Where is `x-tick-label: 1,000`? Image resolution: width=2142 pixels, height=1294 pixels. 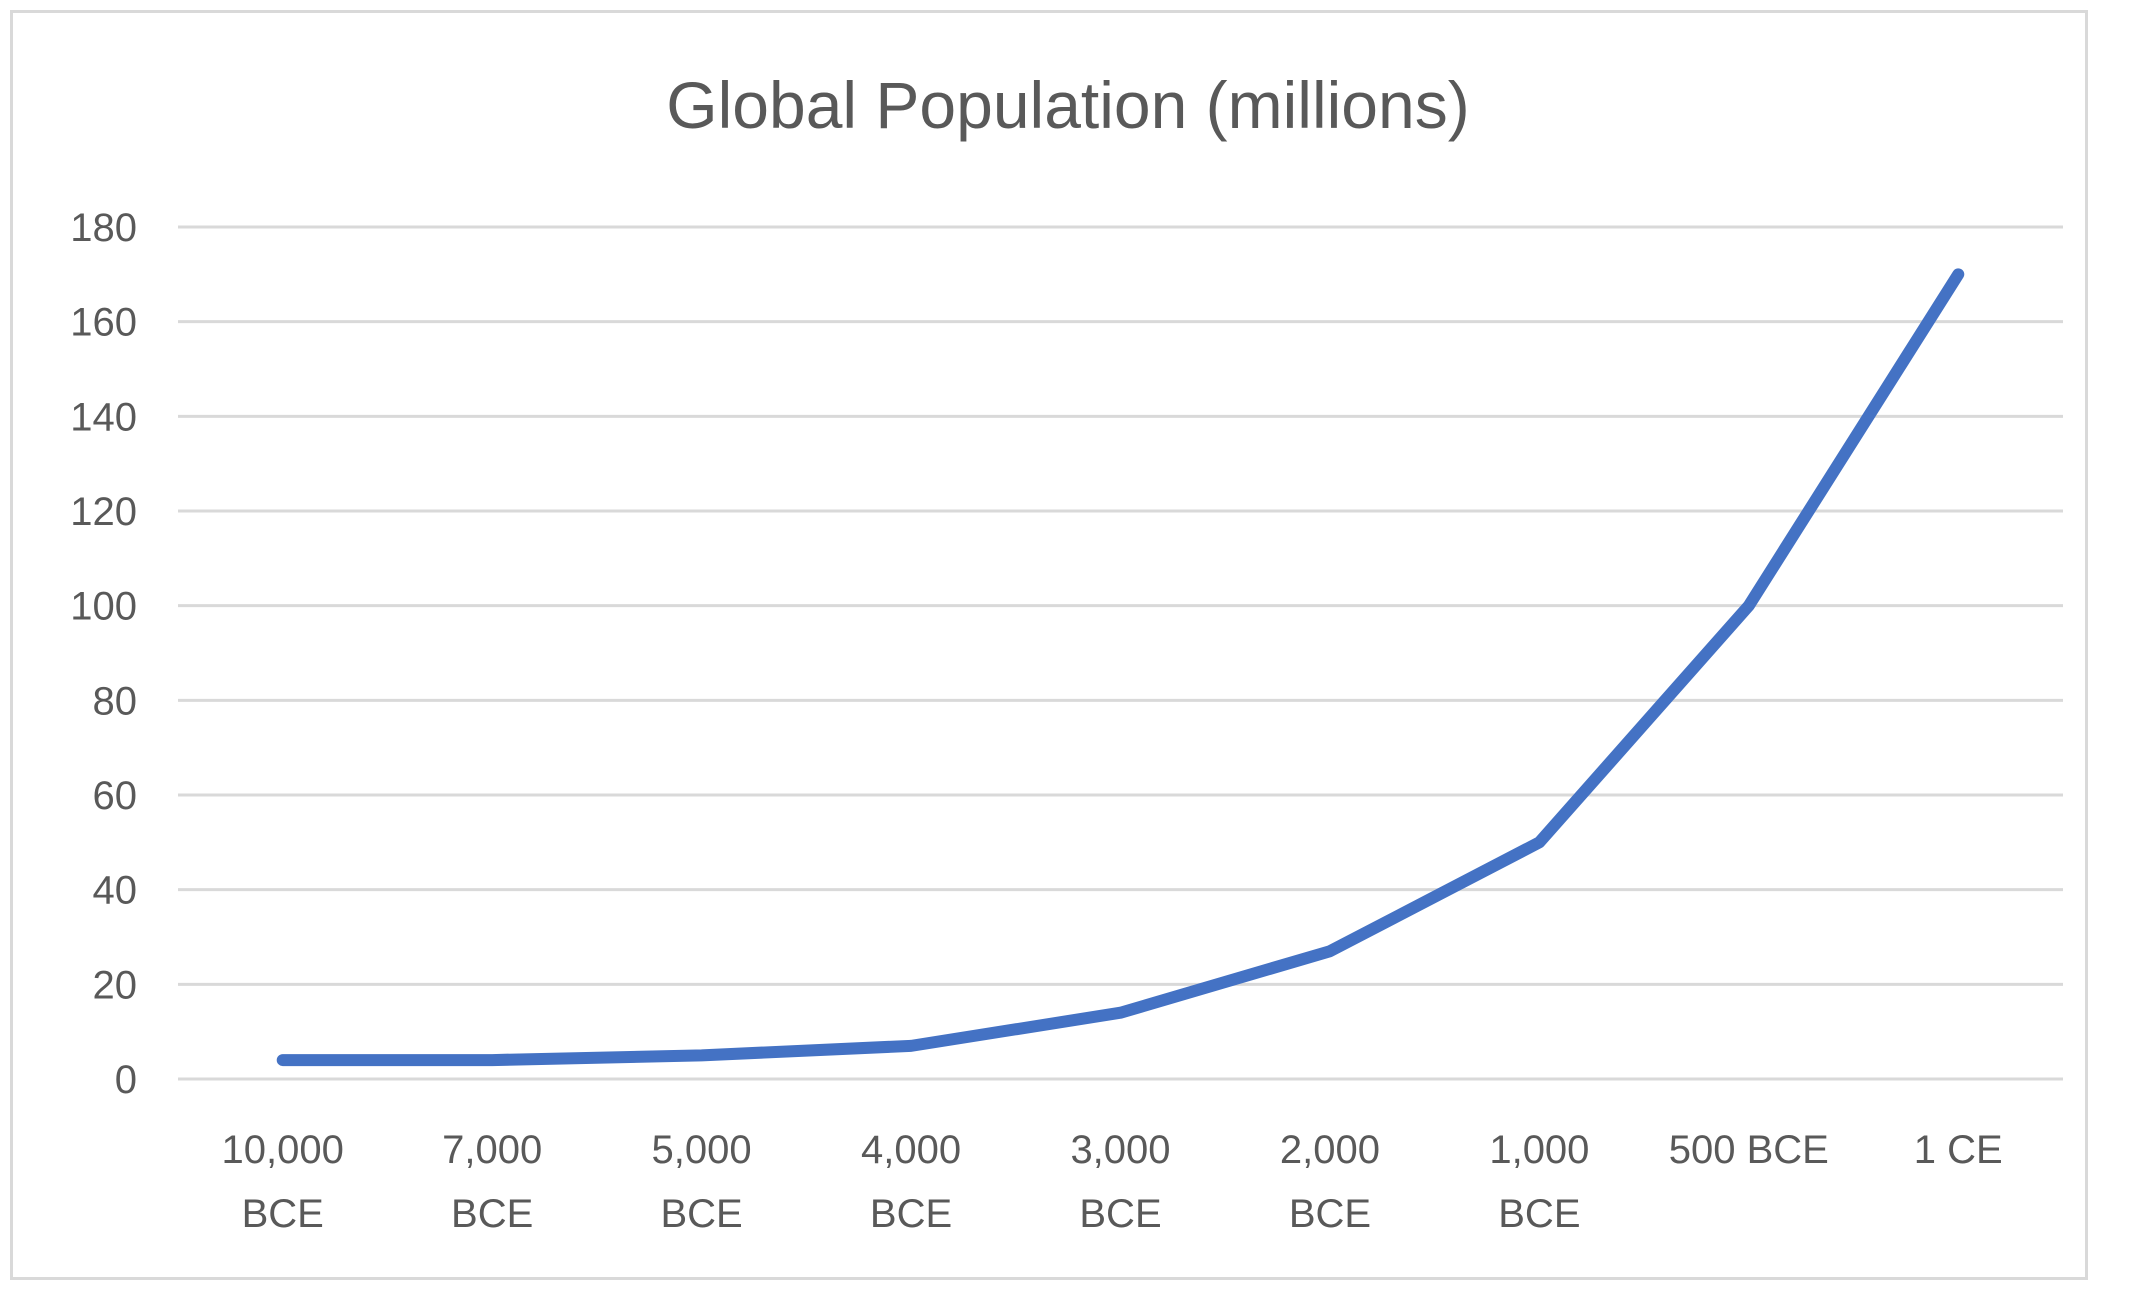 x-tick-label: 1,000 is located at coordinates (1539, 1150).